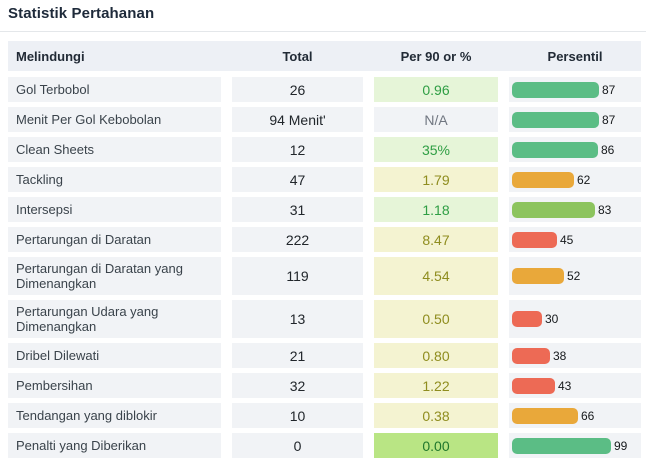  What do you see at coordinates (297, 385) in the screenshot?
I see `total-value: 32` at bounding box center [297, 385].